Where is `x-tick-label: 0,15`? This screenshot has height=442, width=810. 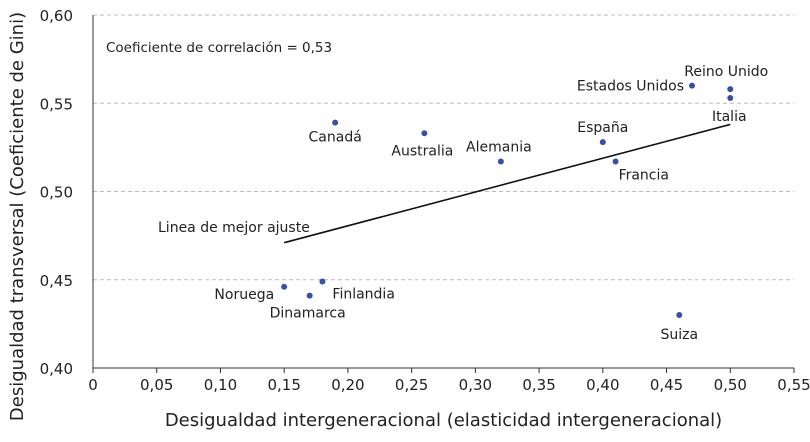 x-tick-label: 0,15 is located at coordinates (283, 385).